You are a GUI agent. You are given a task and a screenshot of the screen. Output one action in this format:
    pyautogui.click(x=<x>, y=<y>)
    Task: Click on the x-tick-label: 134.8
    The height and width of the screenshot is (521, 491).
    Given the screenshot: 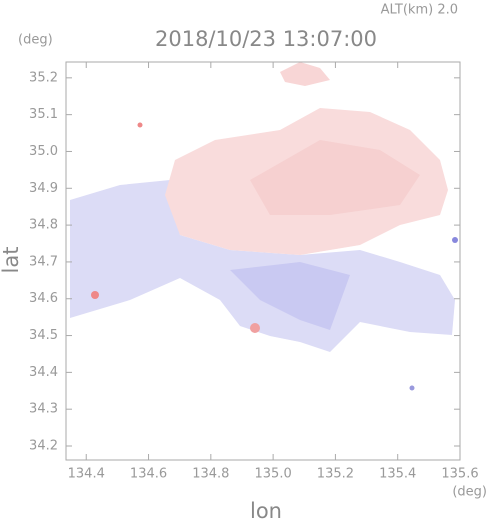 What is the action you would take?
    pyautogui.click(x=210, y=474)
    